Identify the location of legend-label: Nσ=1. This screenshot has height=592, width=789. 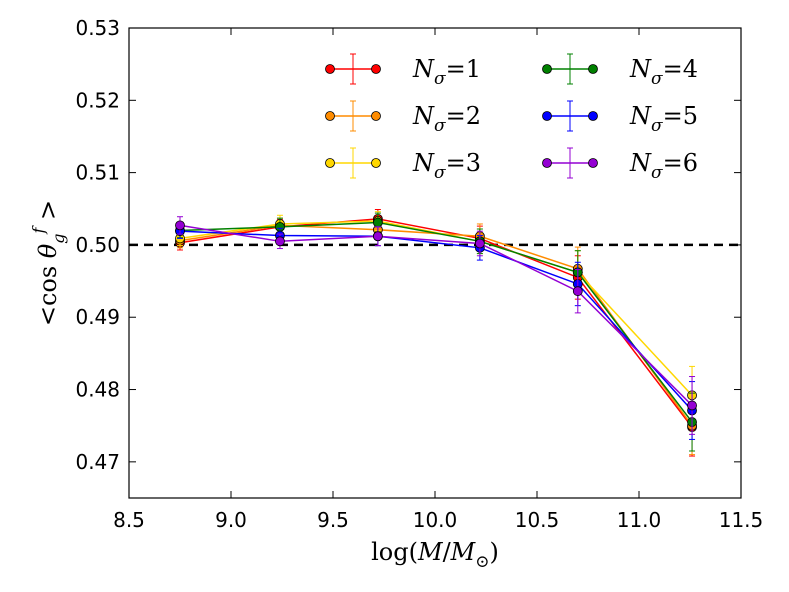
(446, 72).